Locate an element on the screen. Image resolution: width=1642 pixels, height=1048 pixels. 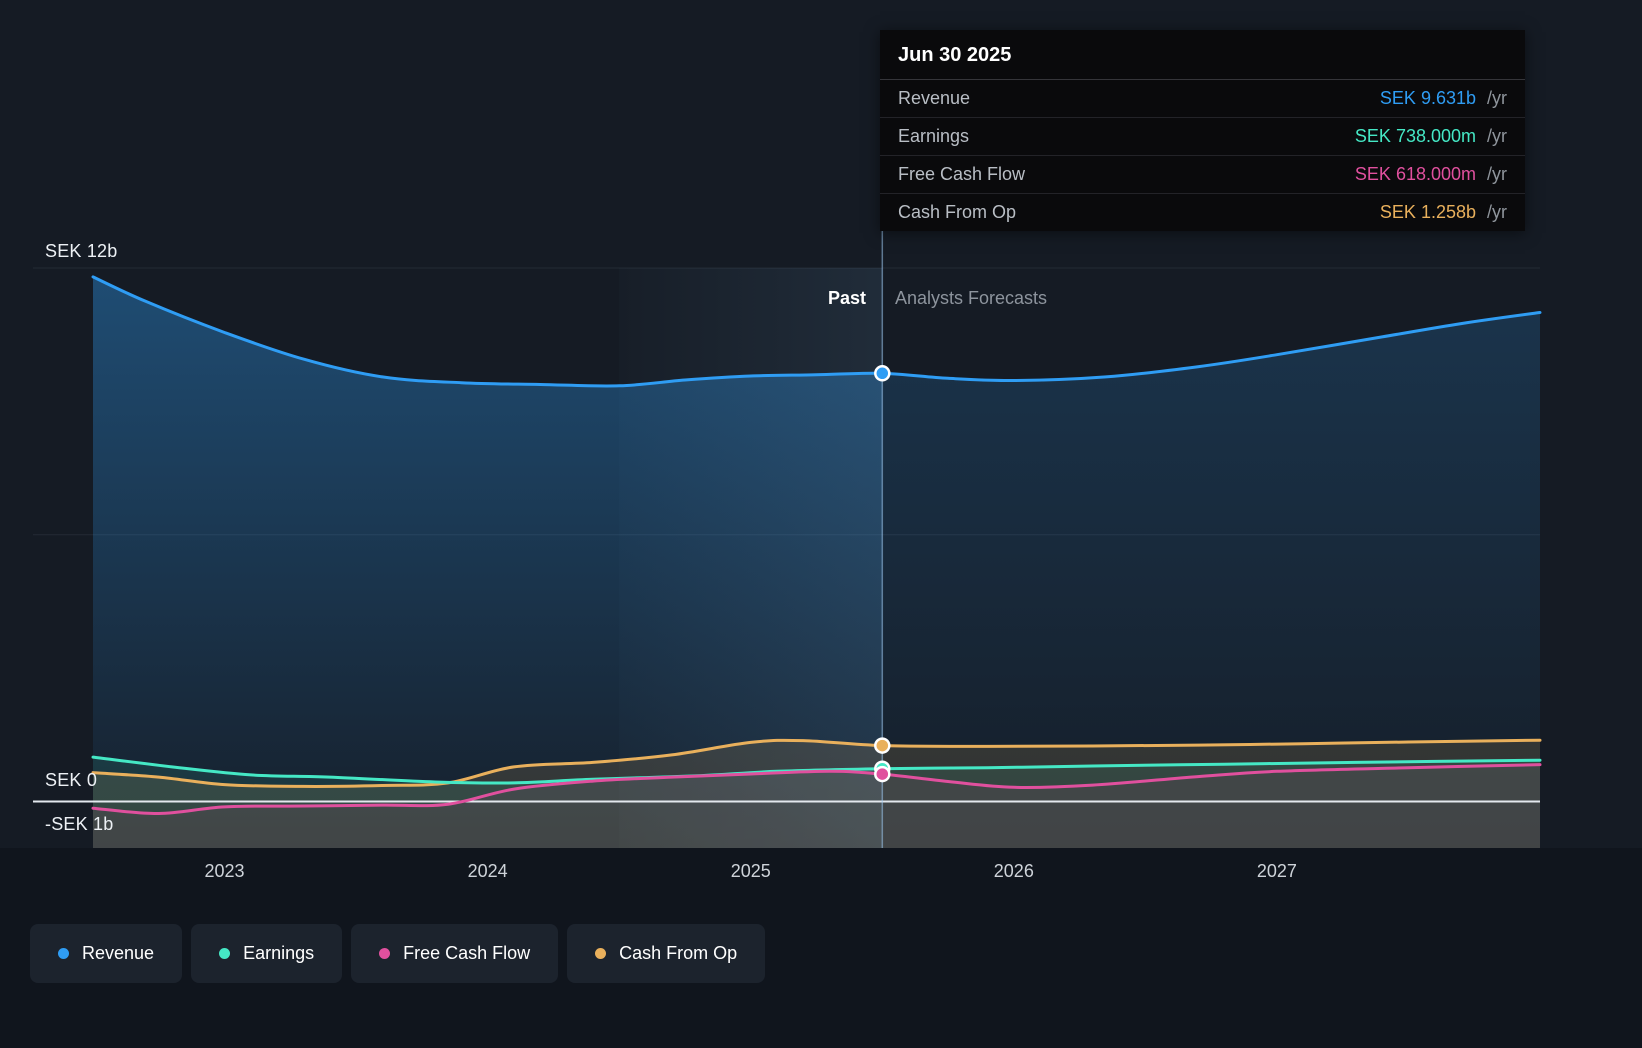
tooltip-row-label: Cash From Op is located at coordinates (957, 212).